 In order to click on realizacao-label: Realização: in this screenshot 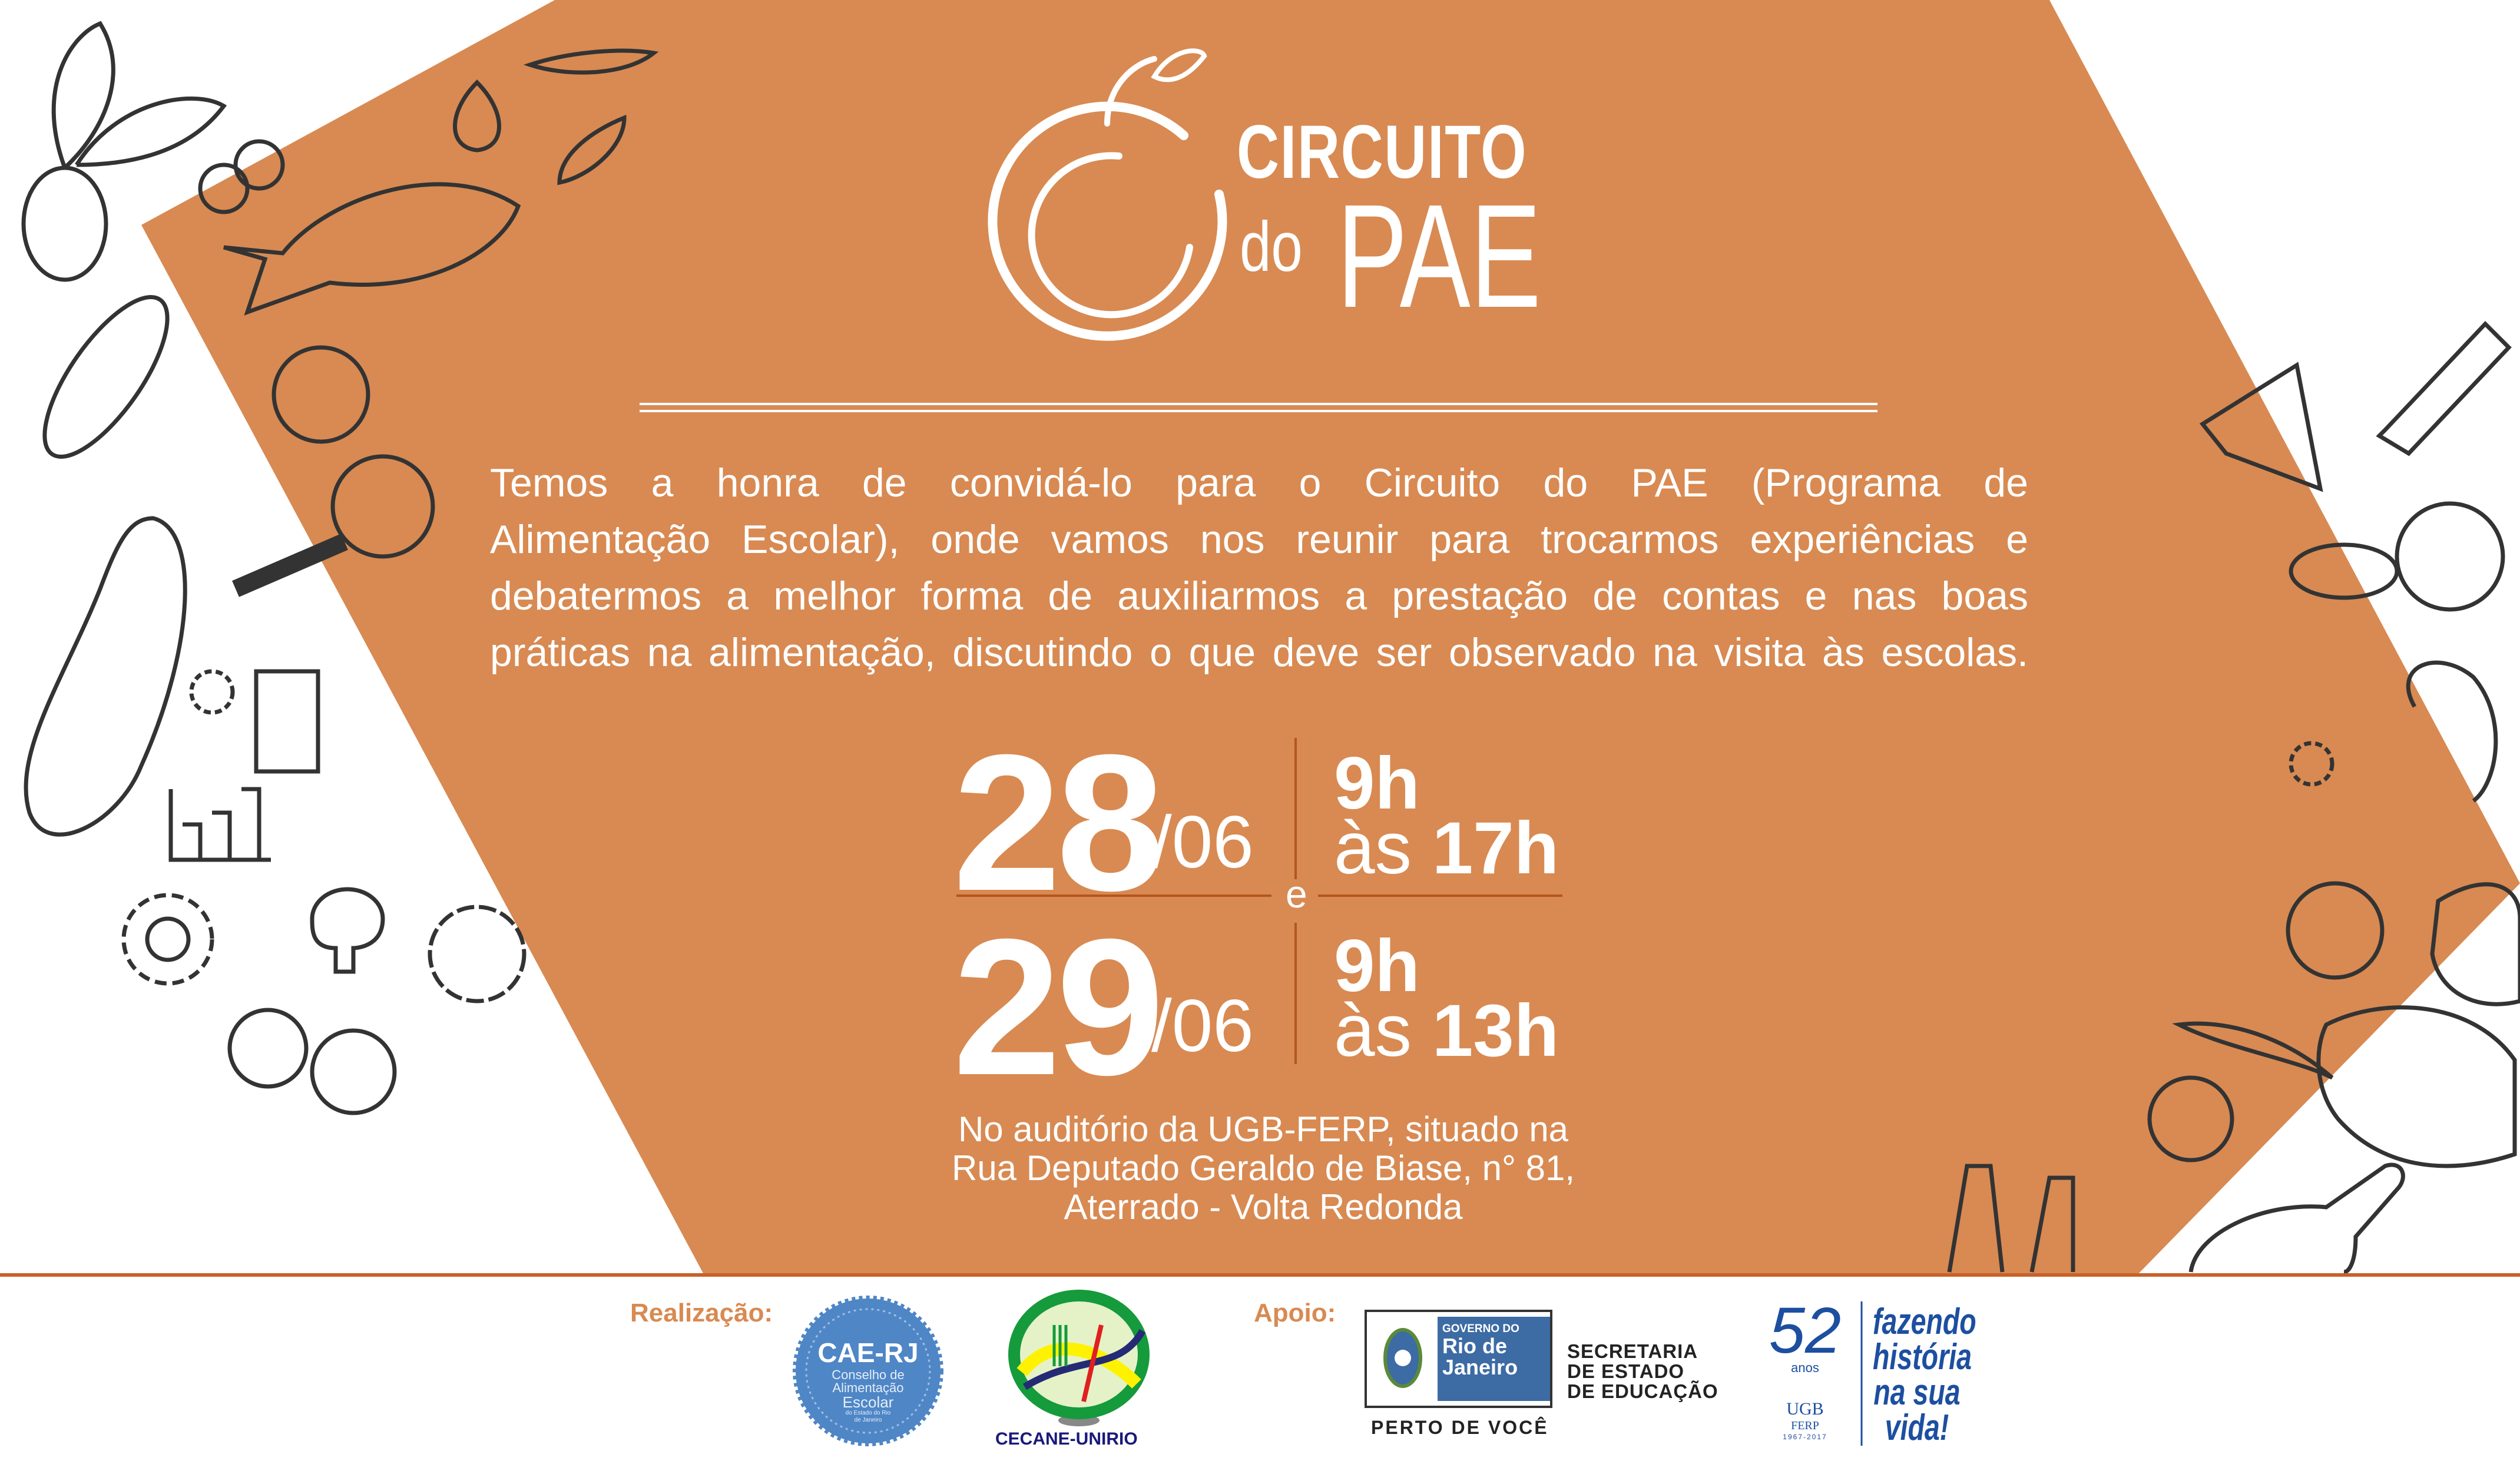, I will do `click(701, 1312)`.